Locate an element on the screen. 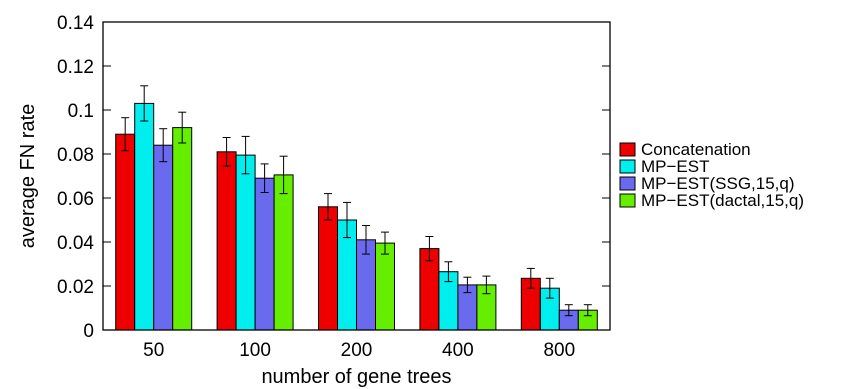  y-tick-label: 0.04 is located at coordinates (75, 243).